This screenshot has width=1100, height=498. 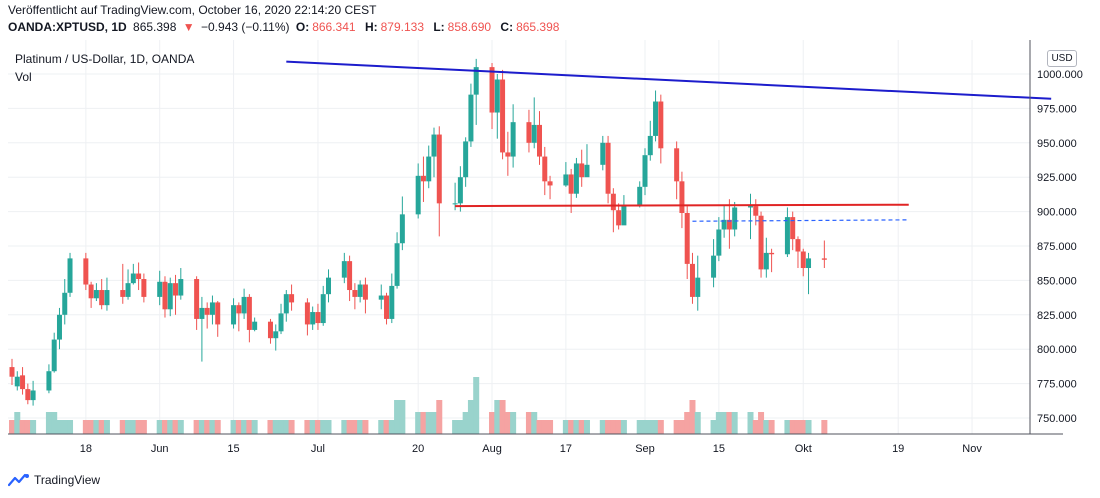 I want to click on open-label: O:, so click(x=302, y=27).